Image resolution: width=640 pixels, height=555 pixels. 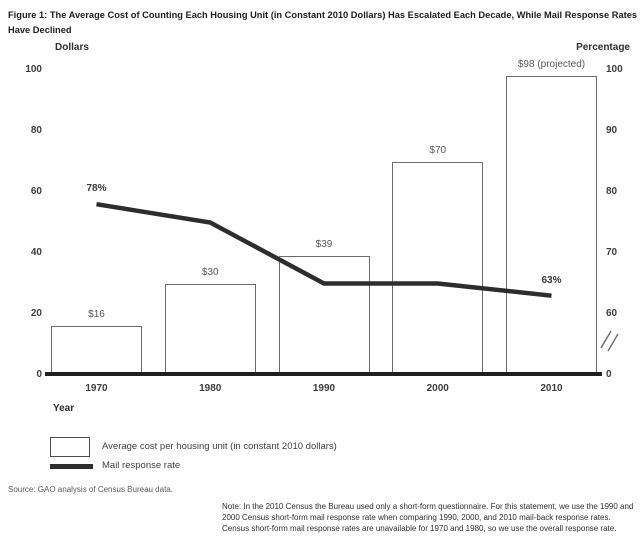 I want to click on left-axis-tick-80: 80, so click(x=36, y=130).